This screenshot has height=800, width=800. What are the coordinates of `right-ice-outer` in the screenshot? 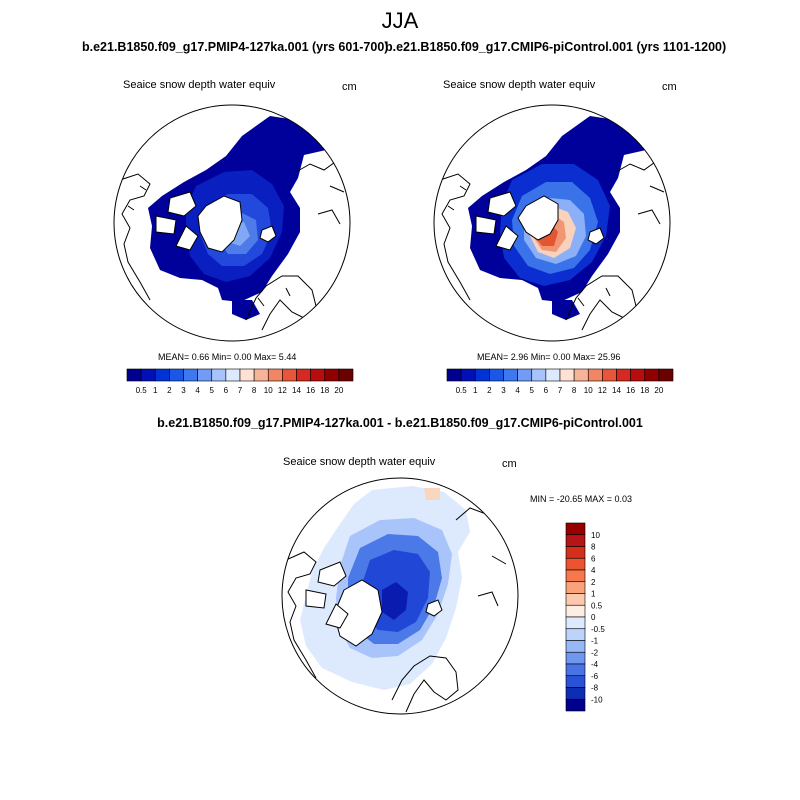 It's located at (557, 209).